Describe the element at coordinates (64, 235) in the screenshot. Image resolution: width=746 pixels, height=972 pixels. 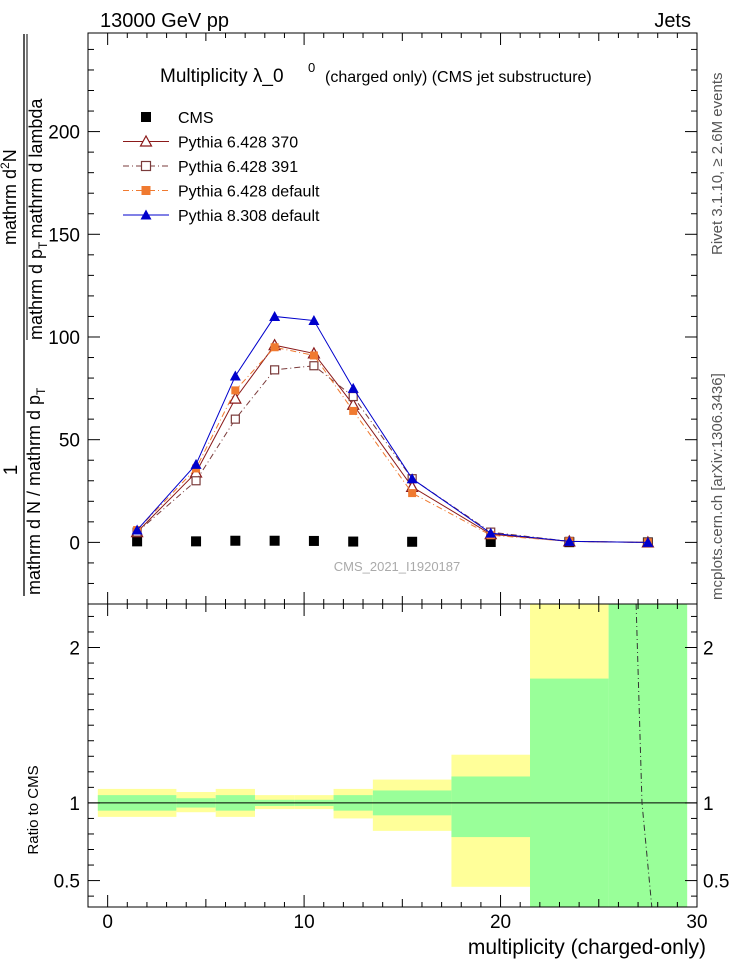
I see `y-tick-label: 150` at that location.